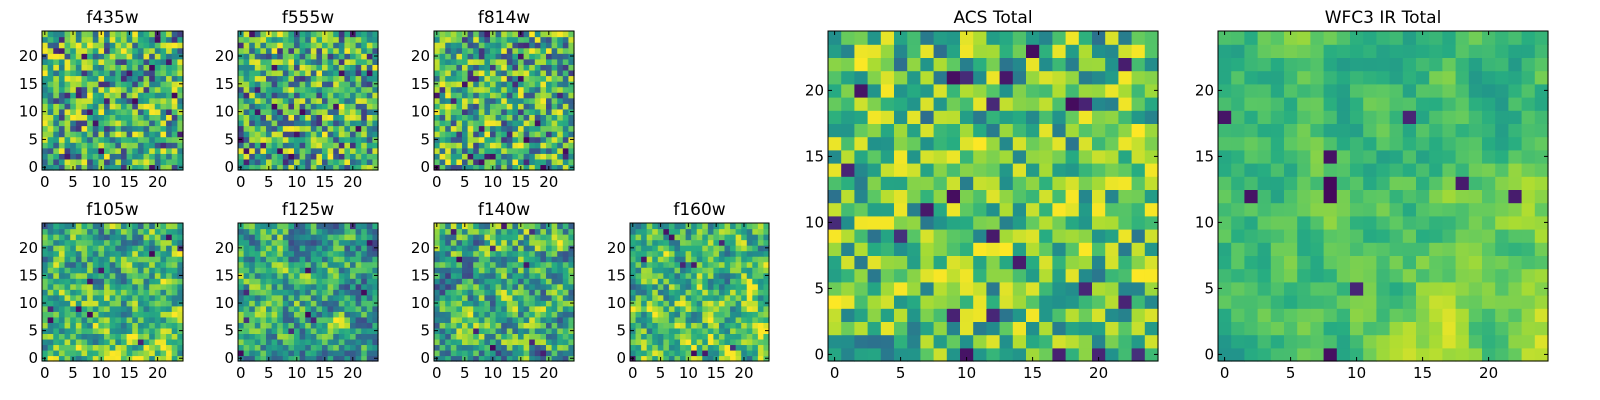 The image size is (1600, 400). Describe the element at coordinates (101, 182) in the screenshot. I see `x-tick-label: 10` at that location.